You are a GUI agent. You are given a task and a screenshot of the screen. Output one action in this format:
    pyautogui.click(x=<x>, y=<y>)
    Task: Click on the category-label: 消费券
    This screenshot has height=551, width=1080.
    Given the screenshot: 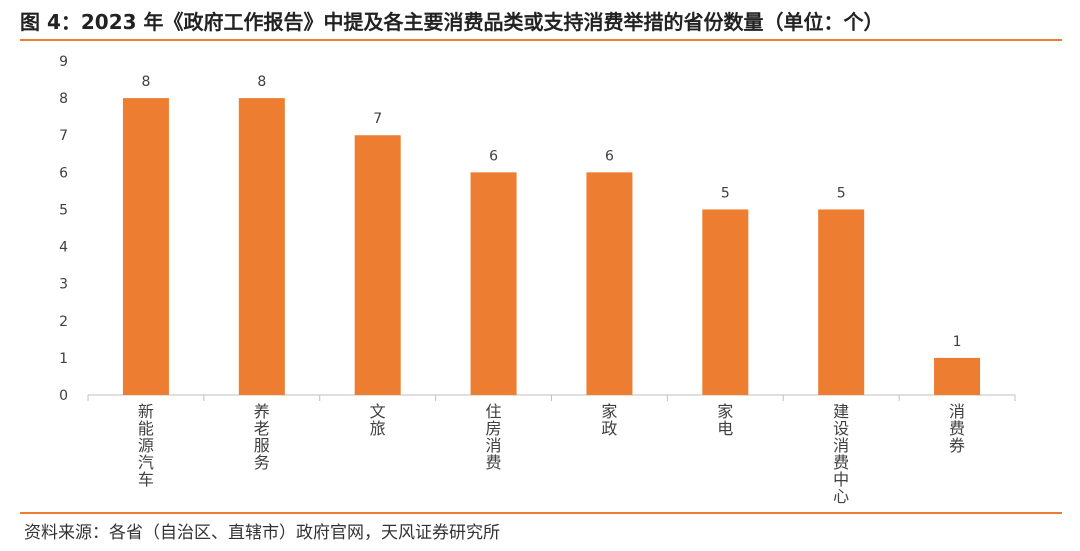 What is the action you would take?
    pyautogui.click(x=957, y=428)
    